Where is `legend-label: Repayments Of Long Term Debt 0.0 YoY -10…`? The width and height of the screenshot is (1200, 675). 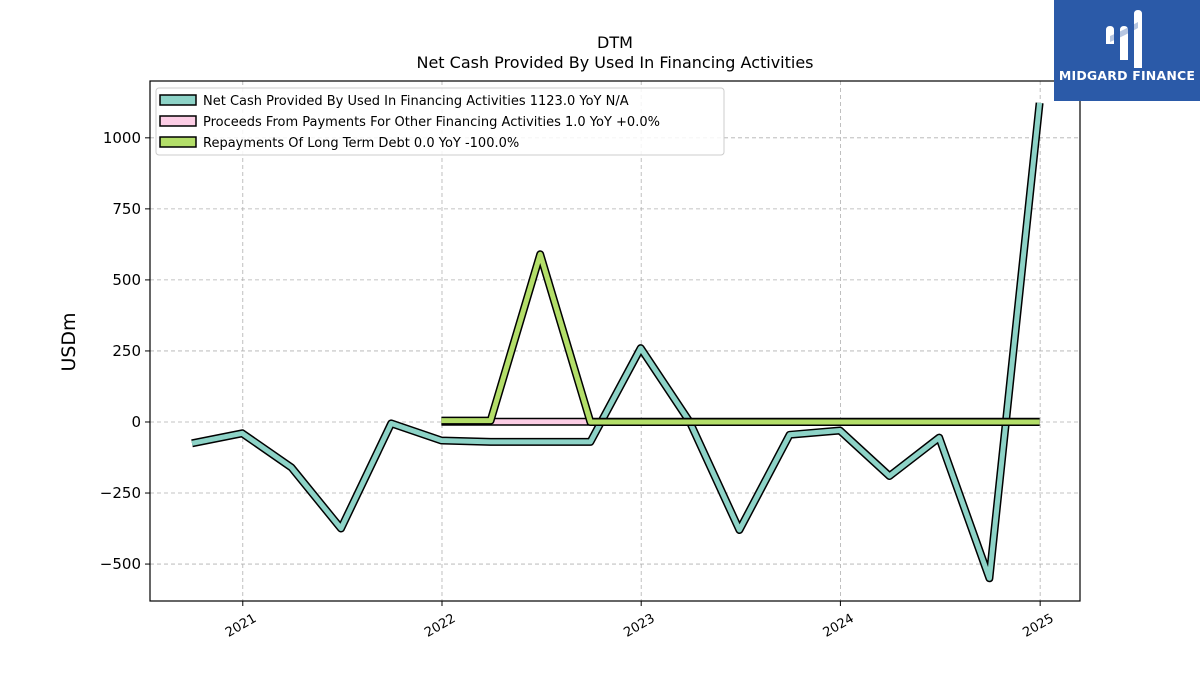 legend-label: Repayments Of Long Term Debt 0.0 YoY -10… is located at coordinates (361, 143).